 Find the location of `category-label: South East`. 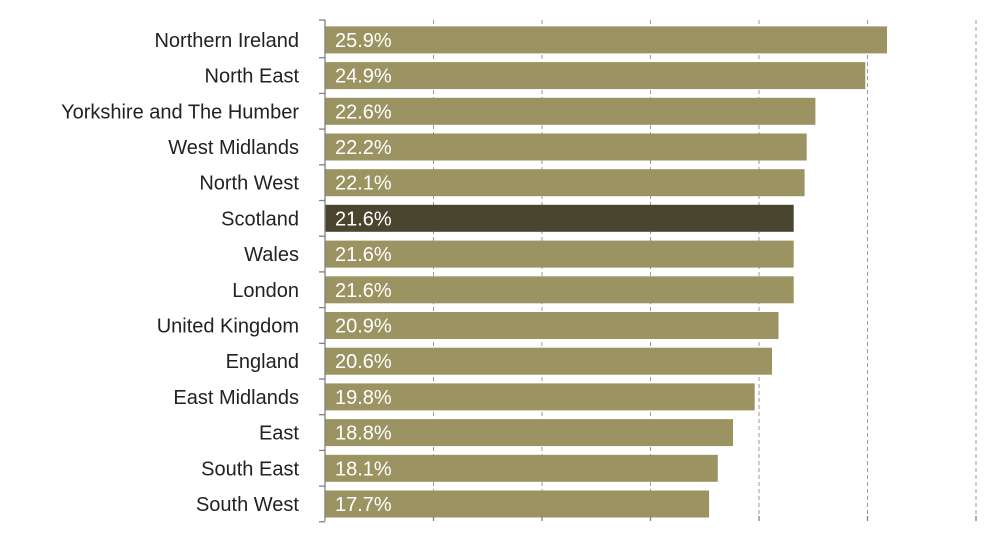

category-label: South East is located at coordinates (250, 469).